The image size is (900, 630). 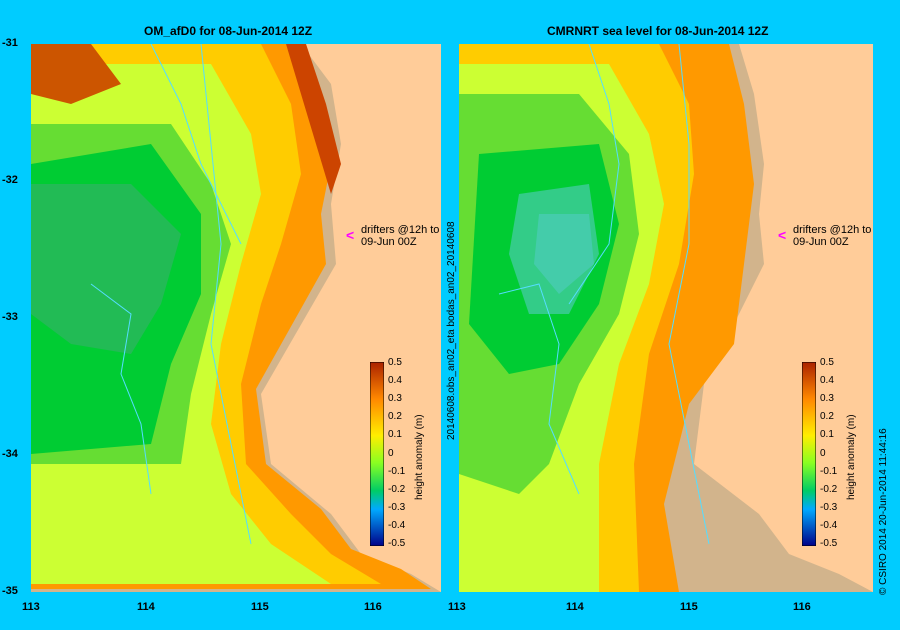 I want to click on right-colorbar, so click(x=809, y=454).